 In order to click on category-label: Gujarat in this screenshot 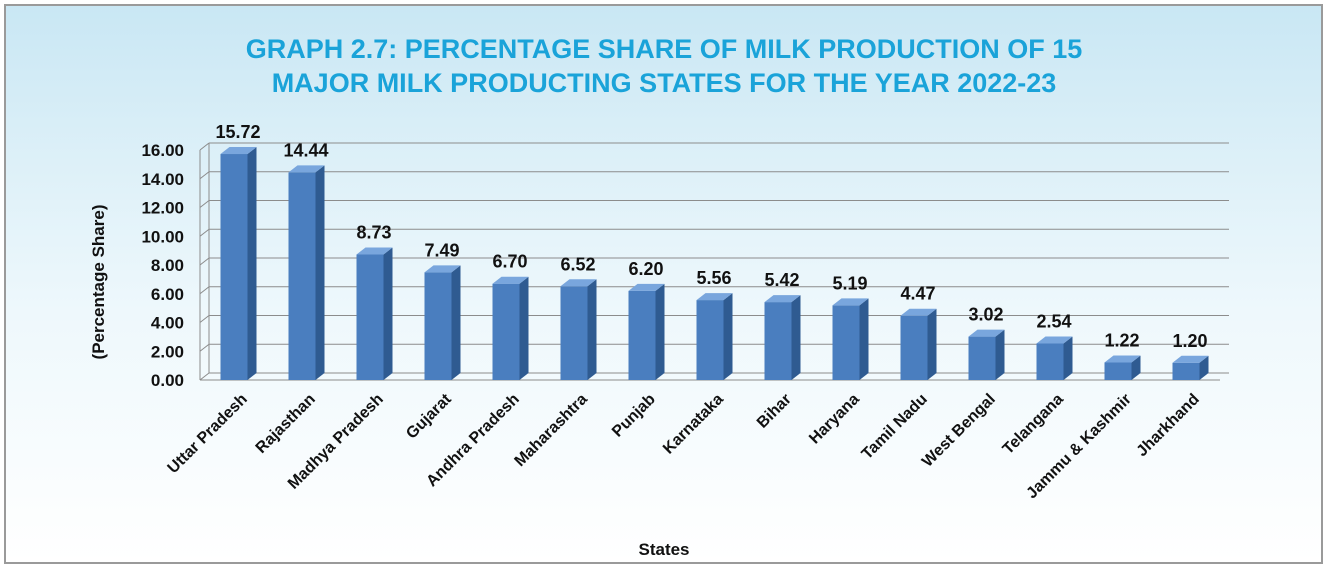, I will do `click(429, 416)`.